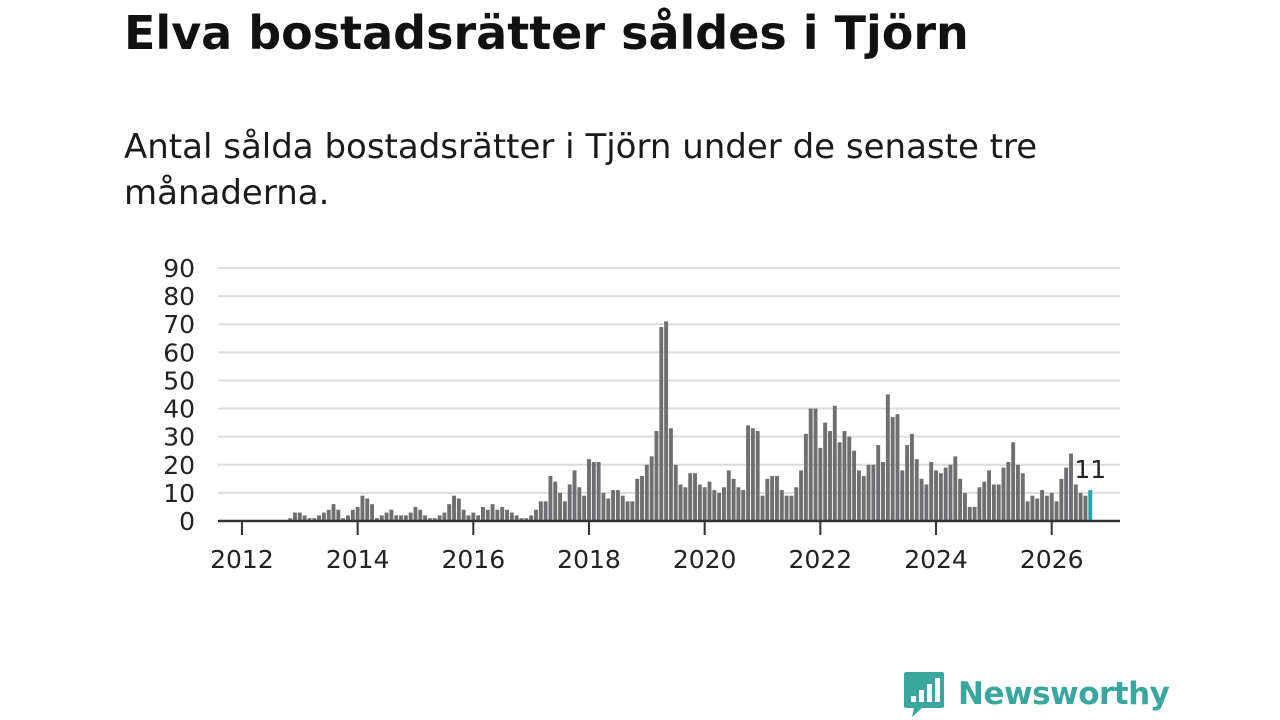  What do you see at coordinates (242, 559) in the screenshot?
I see `x-tick-label: 2012` at bounding box center [242, 559].